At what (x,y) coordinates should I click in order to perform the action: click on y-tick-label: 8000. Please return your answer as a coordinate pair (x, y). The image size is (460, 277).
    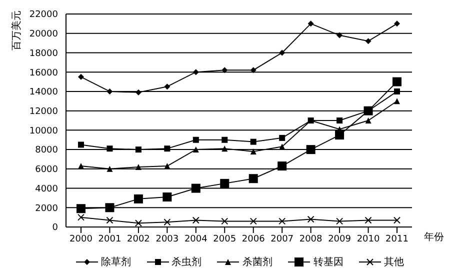
    Looking at the image, I should click on (46, 151).